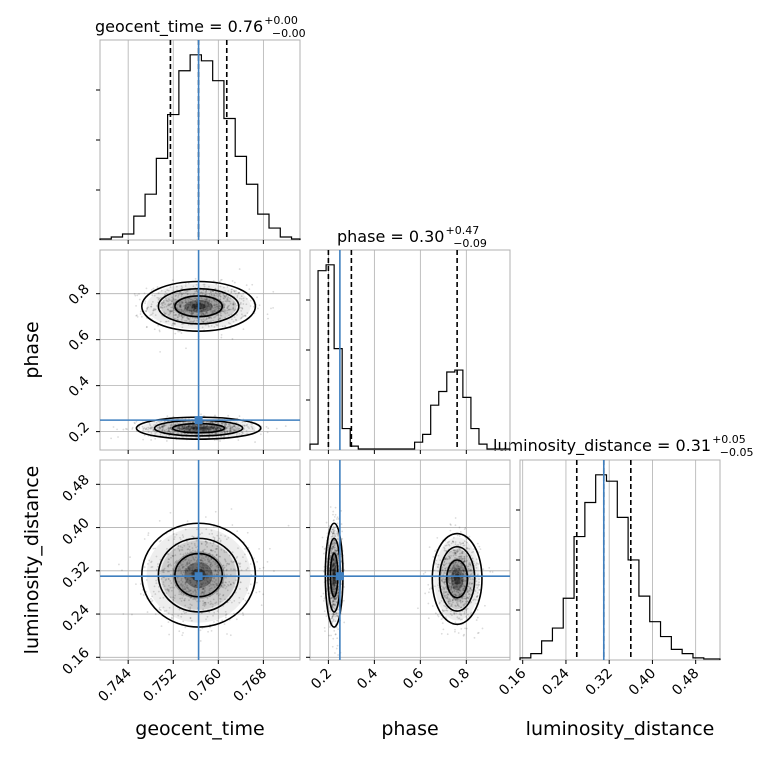 This screenshot has width=760, height=760. Describe the element at coordinates (642, 682) in the screenshot. I see `hist-luminosity_distance-xticklabel-3: 0.40` at that location.